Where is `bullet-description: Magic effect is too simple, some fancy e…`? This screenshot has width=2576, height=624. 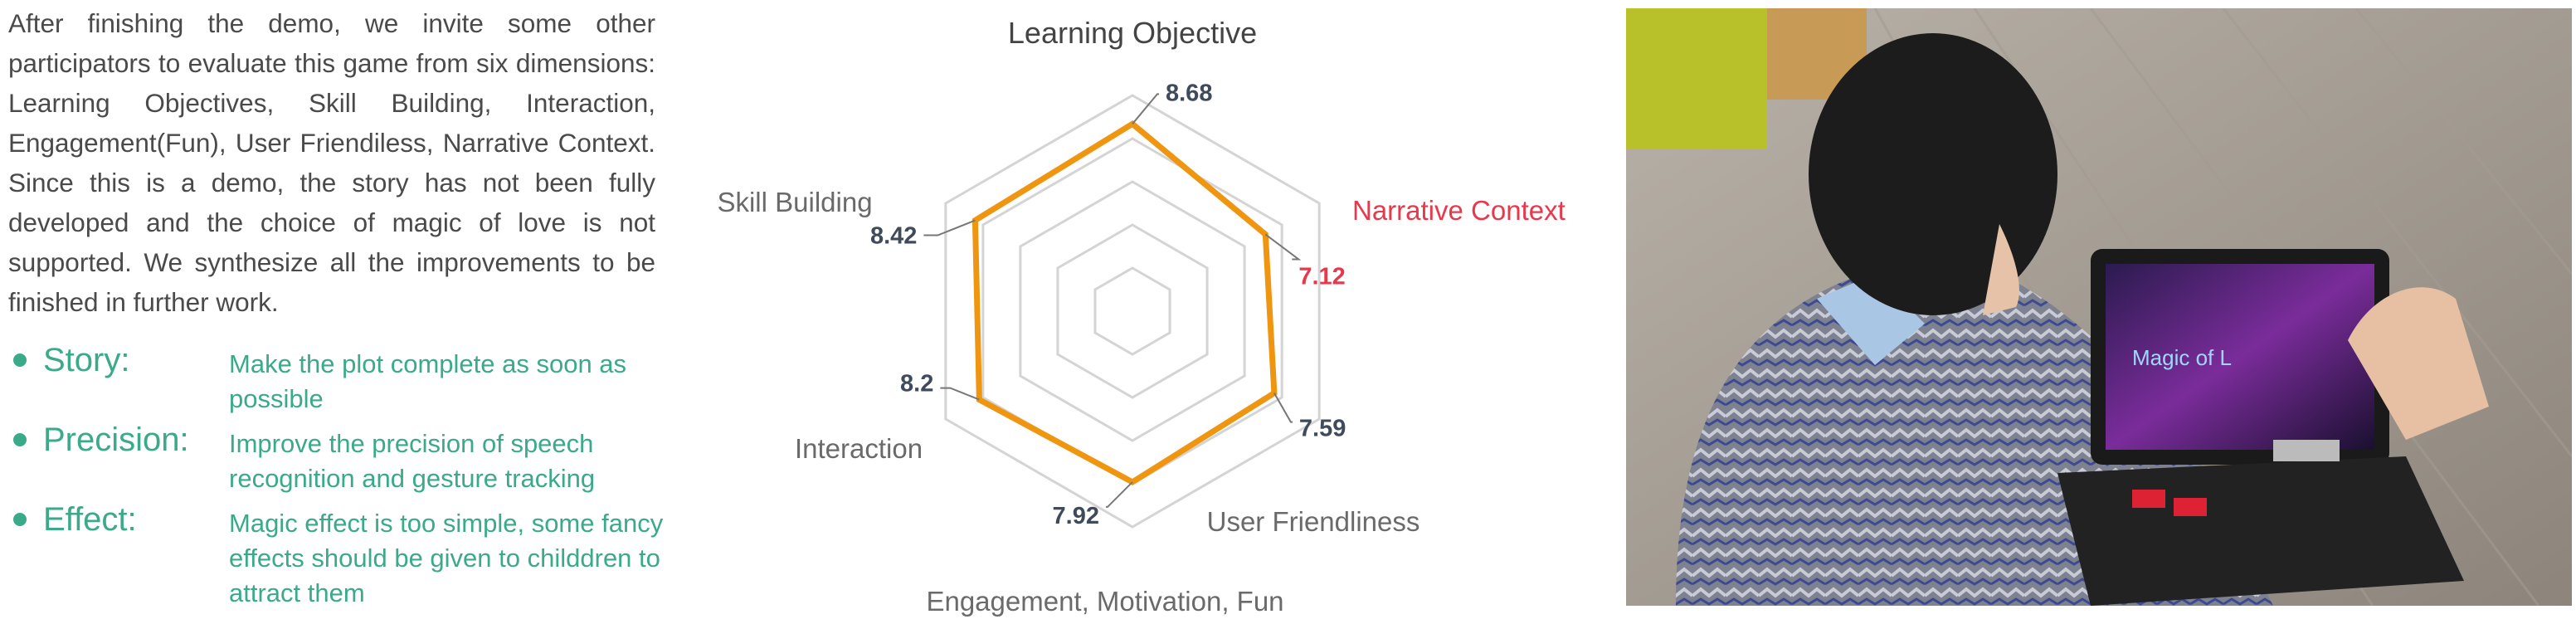
bullet-description: Magic effect is too simple, some fancy e… is located at coordinates (446, 558).